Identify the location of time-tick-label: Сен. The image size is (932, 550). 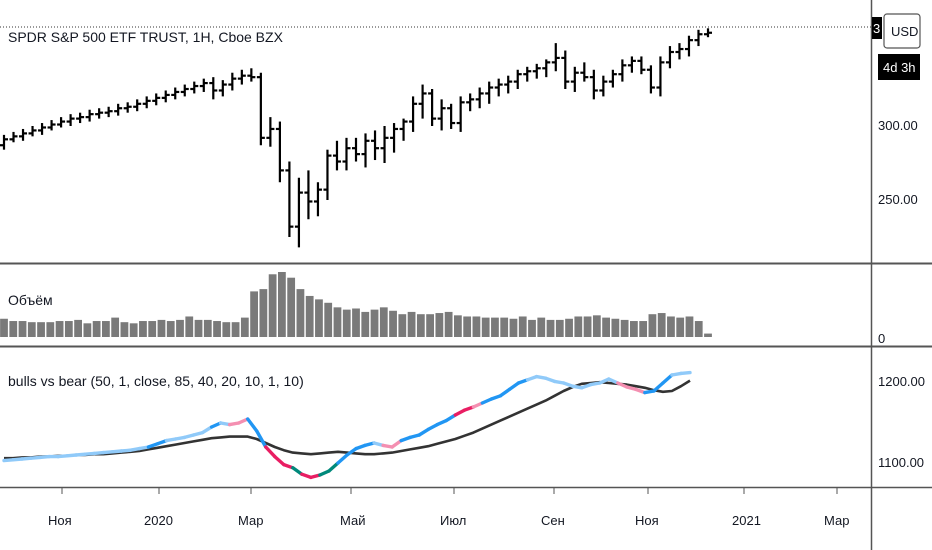
(553, 520).